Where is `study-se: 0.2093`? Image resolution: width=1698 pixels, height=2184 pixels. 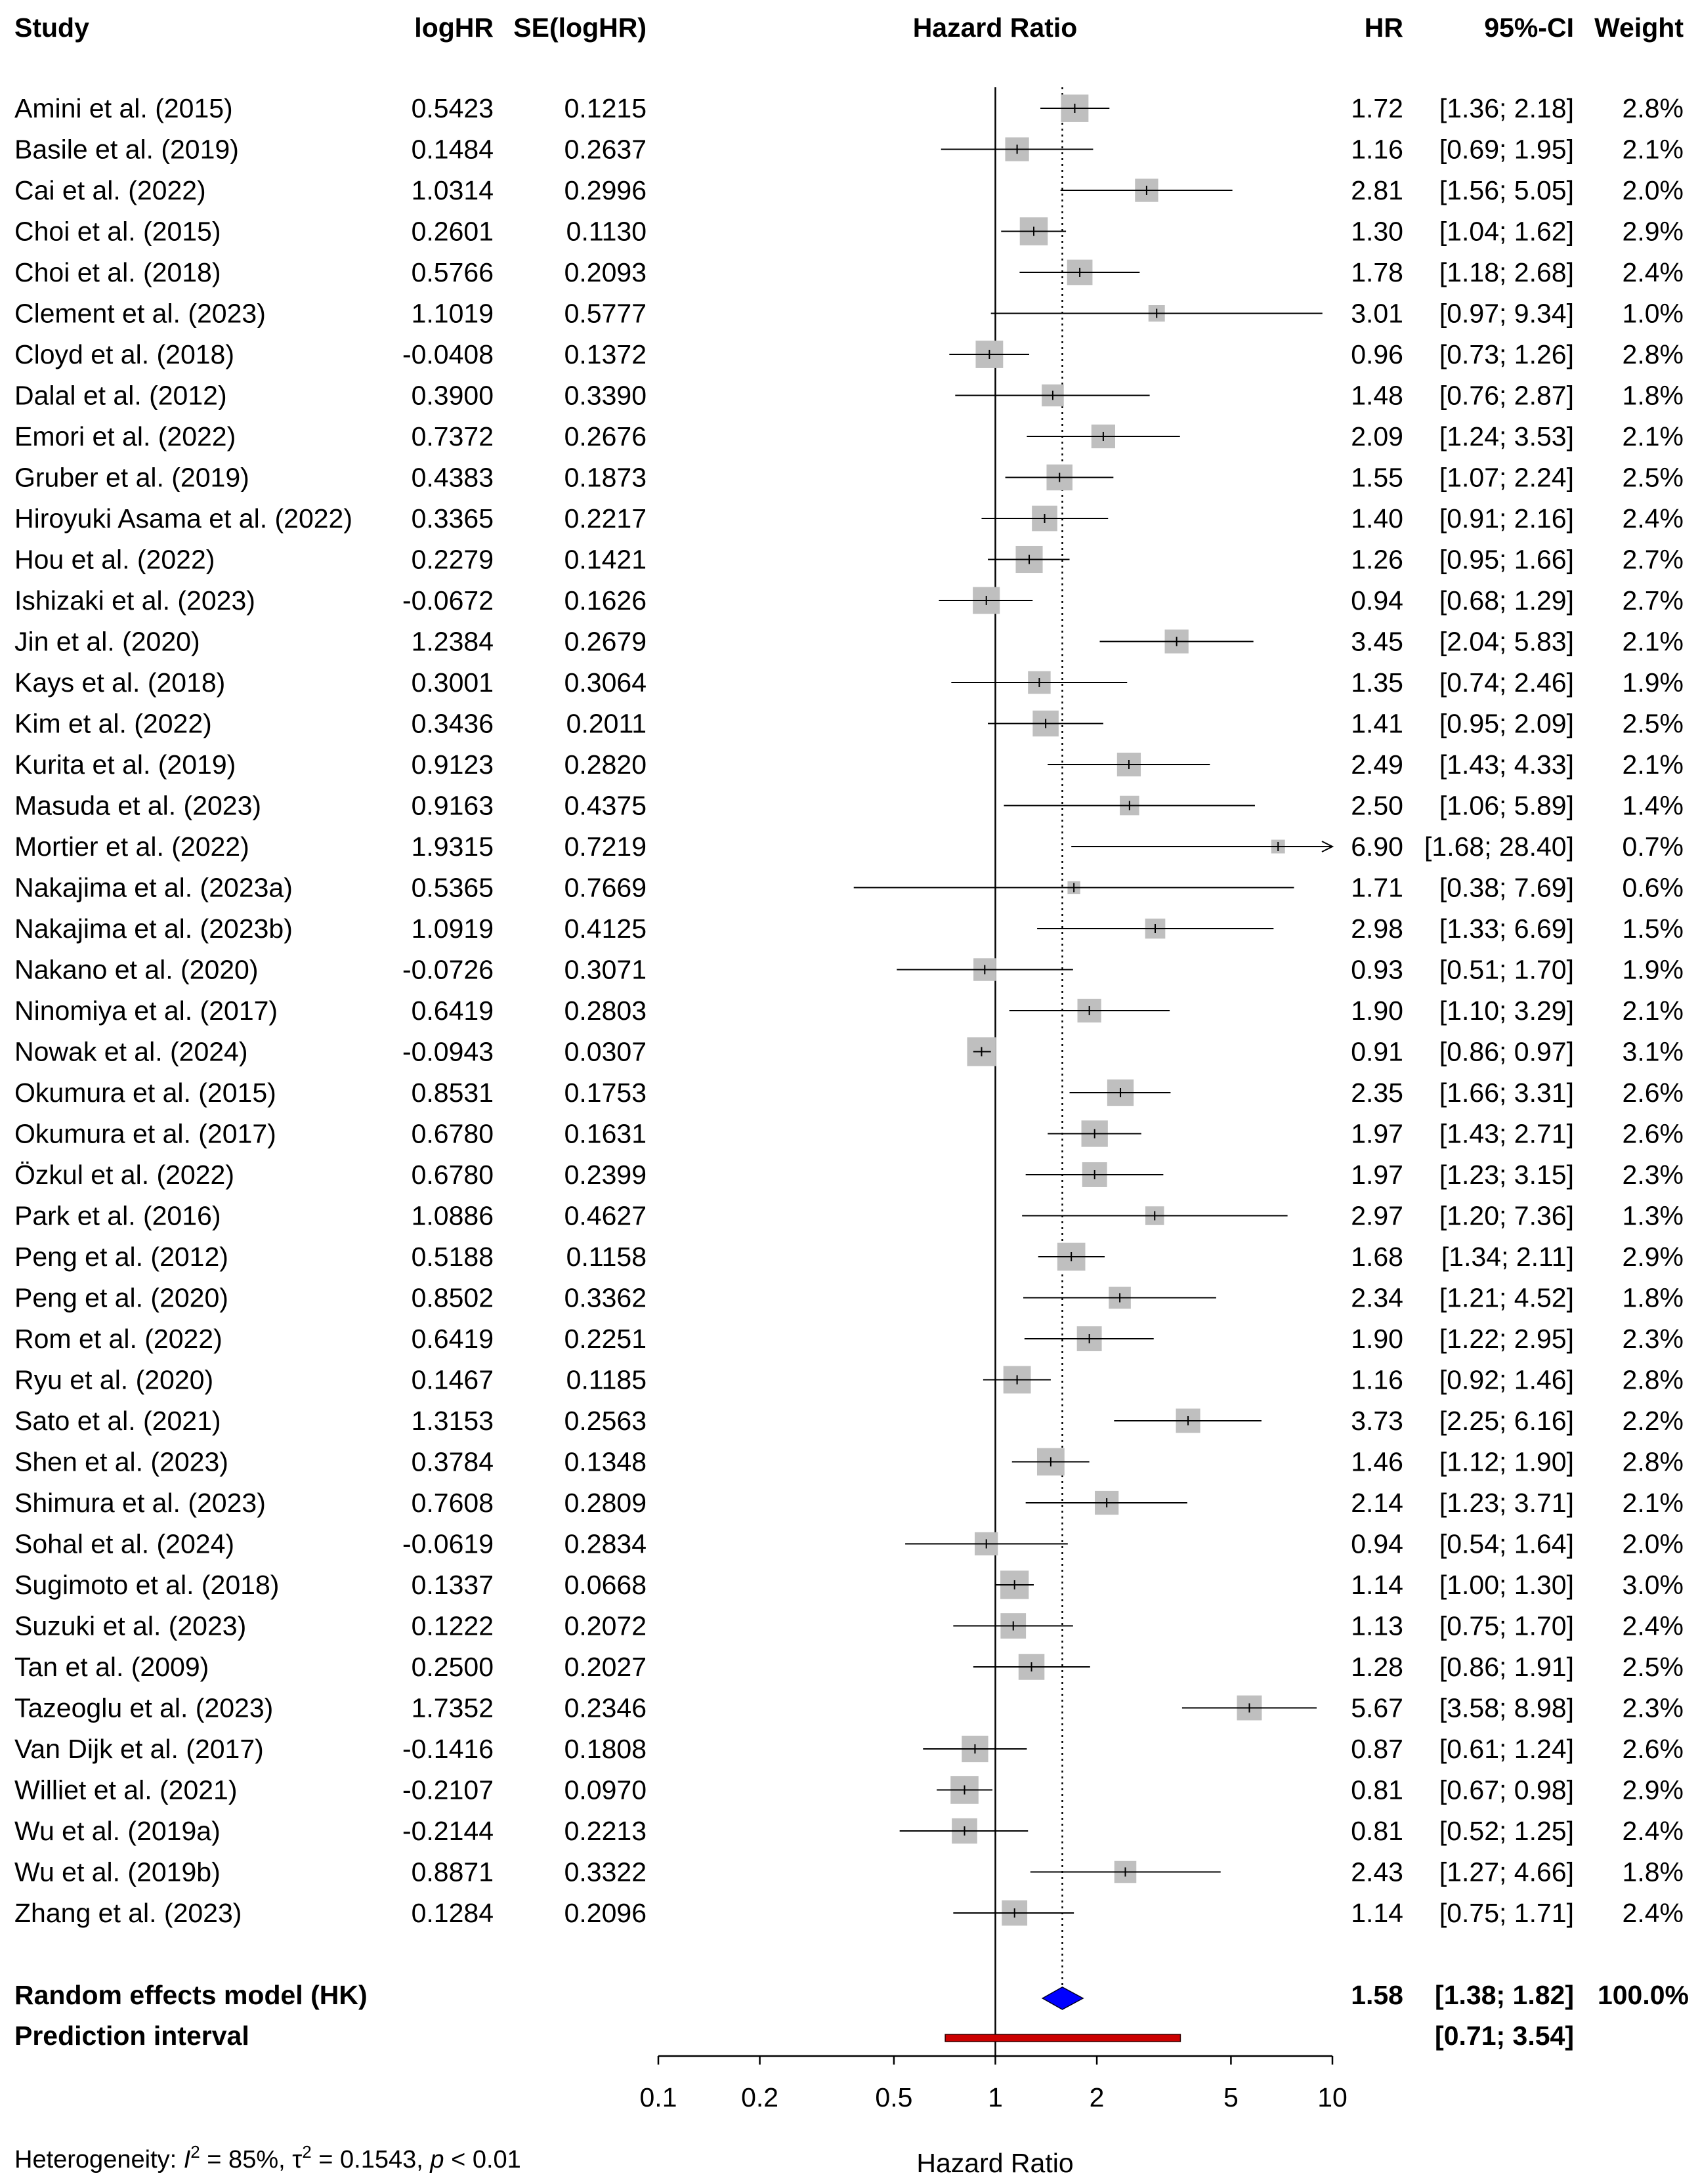 study-se: 0.2093 is located at coordinates (605, 272).